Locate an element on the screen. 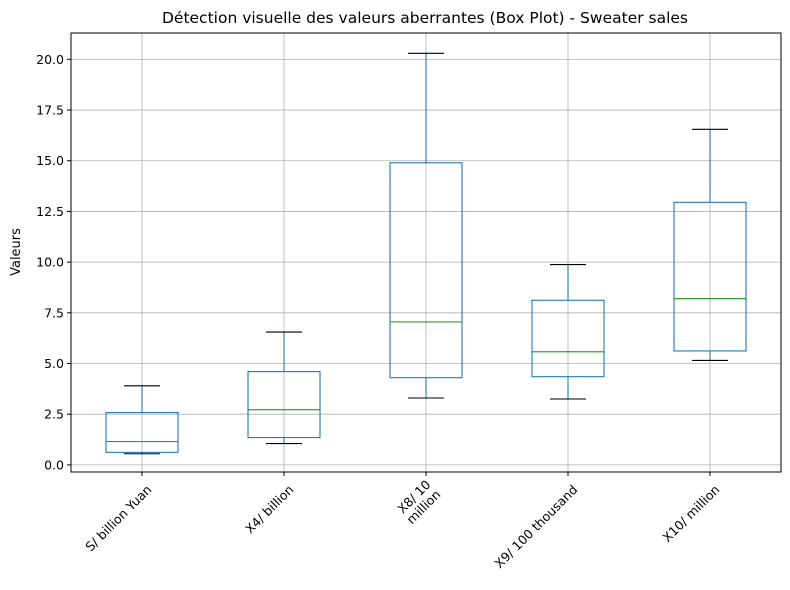 Image resolution: width=790 pixels, height=590 pixels. x-tick-label: X9/ 100 thousand is located at coordinates (535, 526).